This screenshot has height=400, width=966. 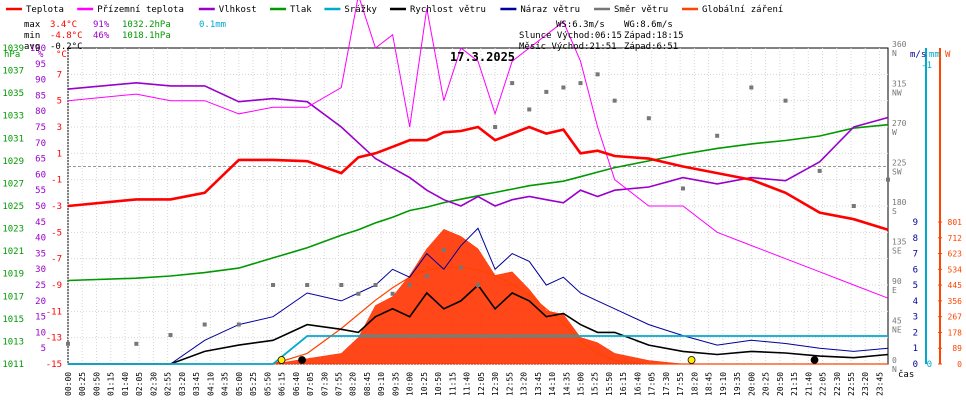 What do you see at coordinates (955, 332) in the screenshot?
I see `tick-rad: 178` at bounding box center [955, 332].